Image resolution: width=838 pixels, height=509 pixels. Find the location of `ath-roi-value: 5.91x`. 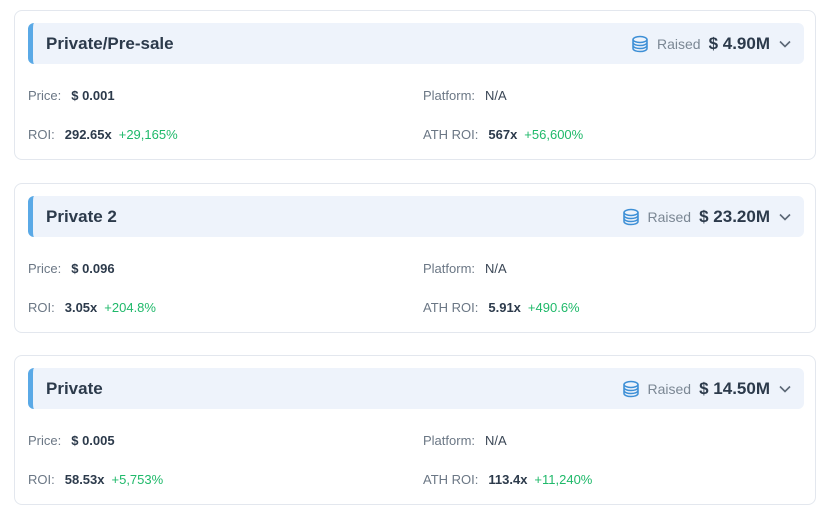

ath-roi-value: 5.91x is located at coordinates (504, 307).